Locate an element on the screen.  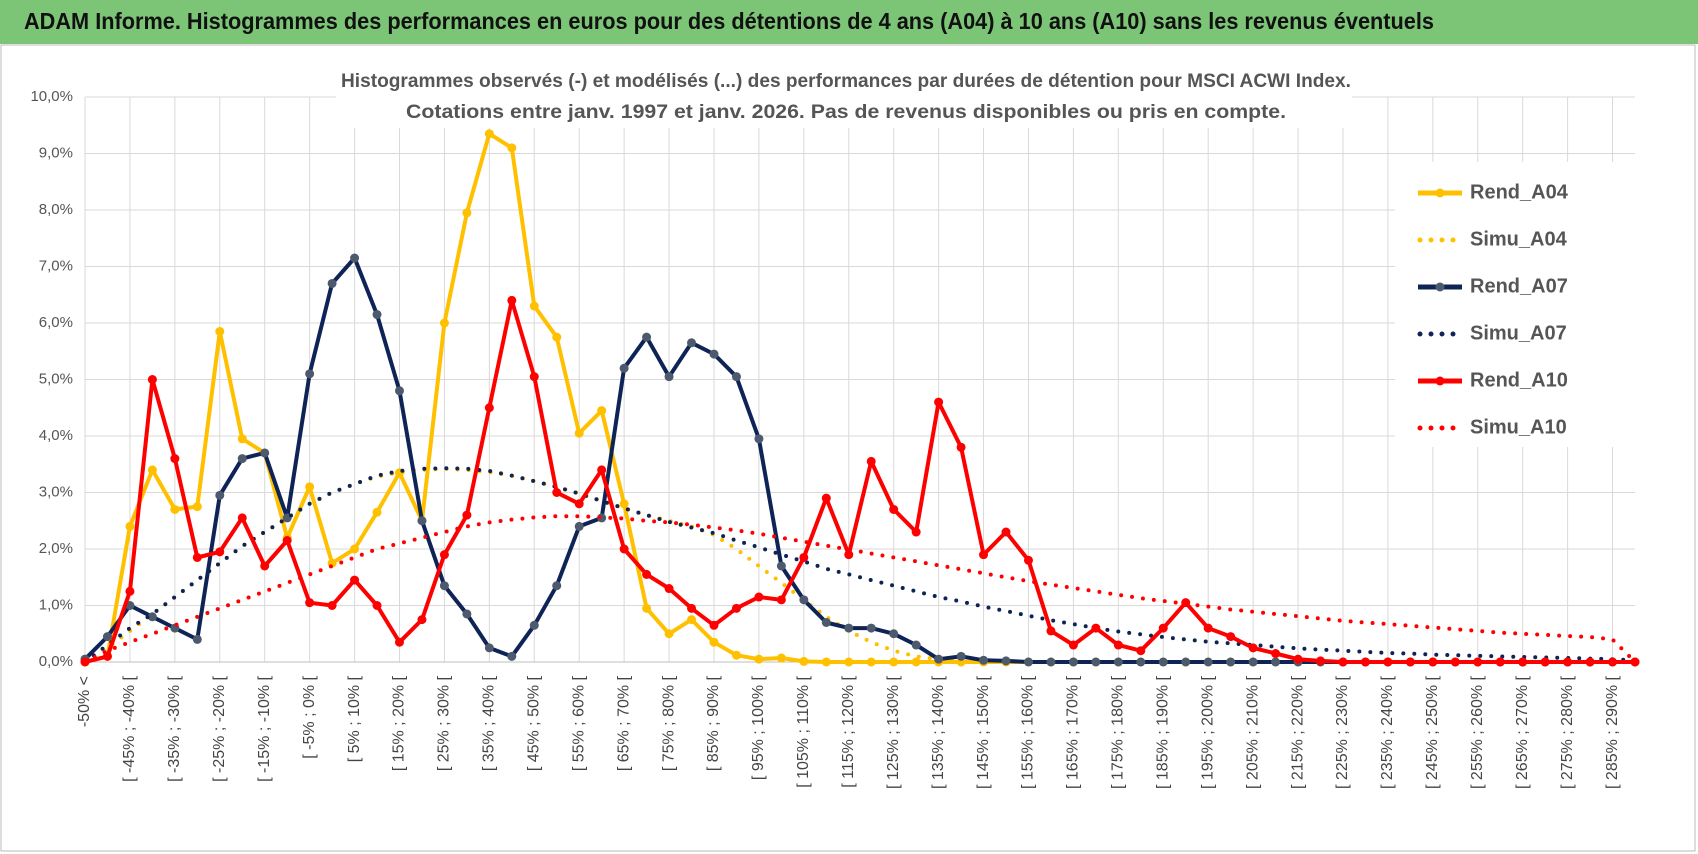
y-tick-label: 8,0% is located at coordinates (56, 209).